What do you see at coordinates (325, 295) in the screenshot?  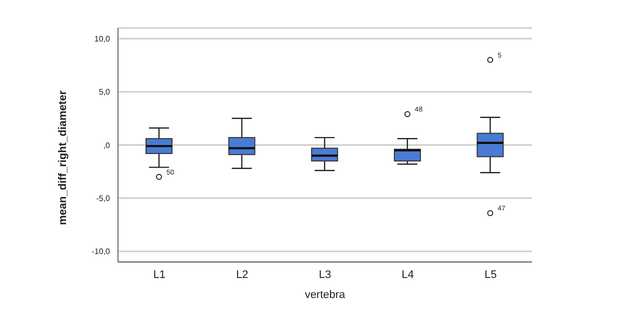 I see `x-axis-title: vertebra` at bounding box center [325, 295].